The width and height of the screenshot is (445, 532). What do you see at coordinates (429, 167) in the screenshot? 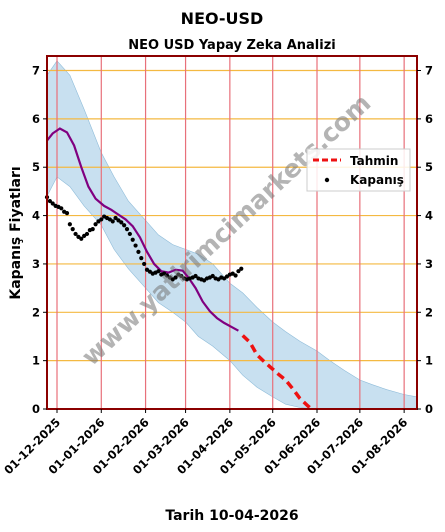
I see `y-tick-label-right: 5` at bounding box center [429, 167].